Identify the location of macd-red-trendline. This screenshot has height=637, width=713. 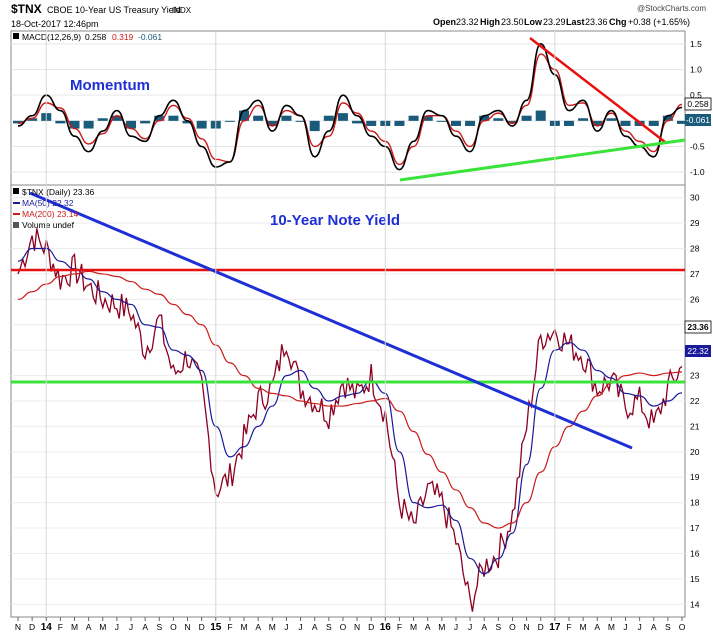
(597, 90).